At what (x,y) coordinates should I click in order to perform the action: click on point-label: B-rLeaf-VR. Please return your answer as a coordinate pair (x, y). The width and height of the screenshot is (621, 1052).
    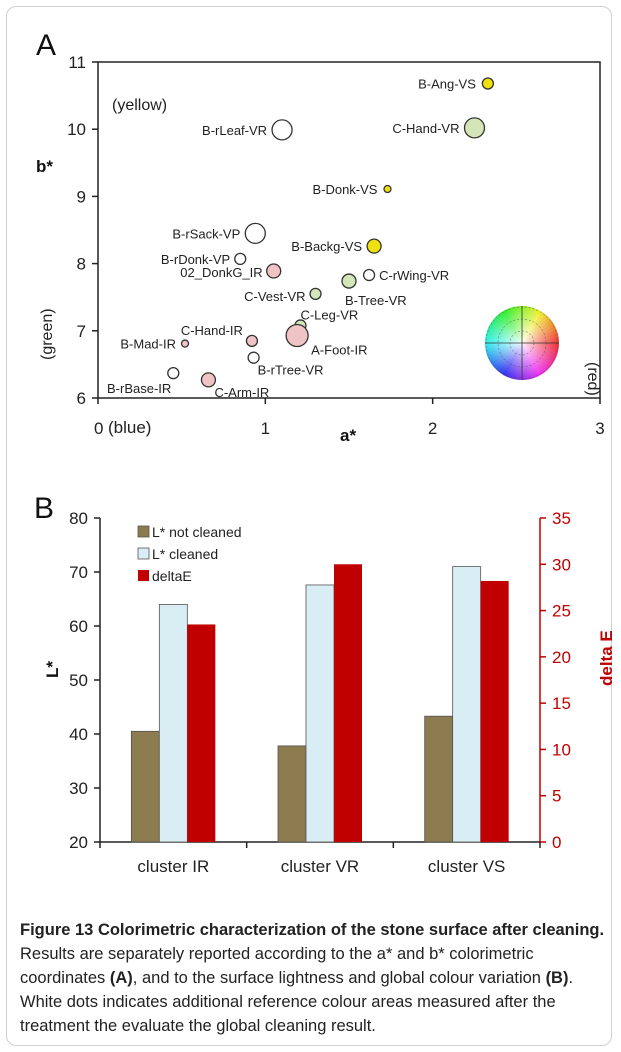
    Looking at the image, I should click on (234, 130).